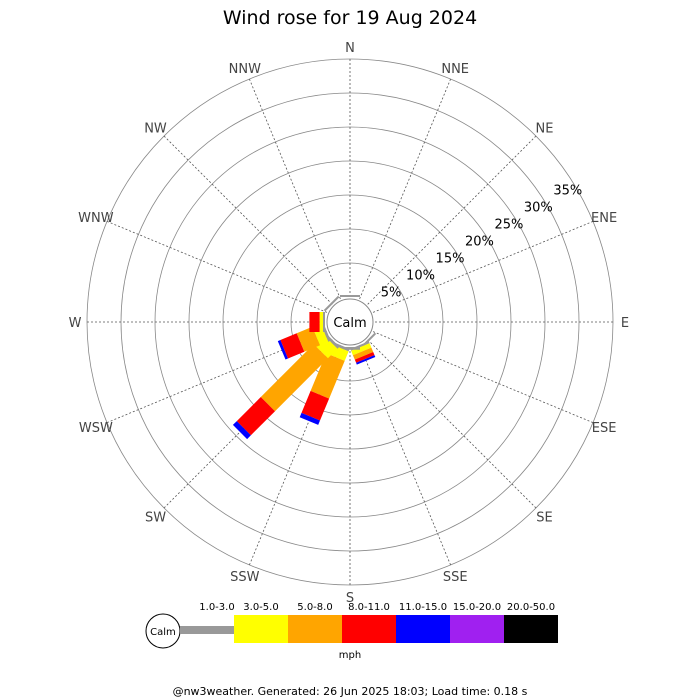  Describe the element at coordinates (163, 632) in the screenshot. I see `legend-calm-label: Calm` at that location.